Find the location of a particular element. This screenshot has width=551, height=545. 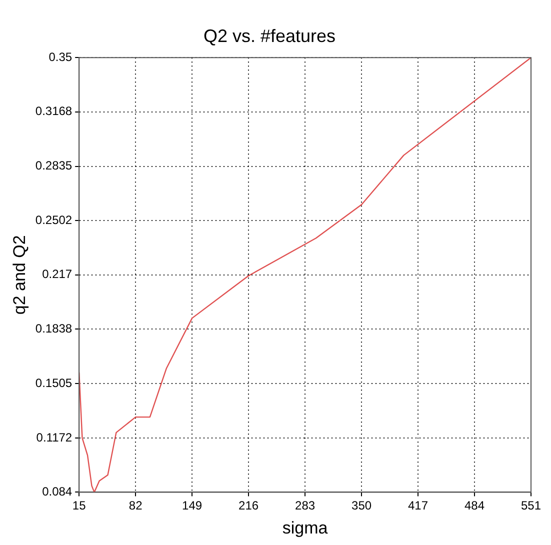

x-tick-label: 283 is located at coordinates (305, 505).